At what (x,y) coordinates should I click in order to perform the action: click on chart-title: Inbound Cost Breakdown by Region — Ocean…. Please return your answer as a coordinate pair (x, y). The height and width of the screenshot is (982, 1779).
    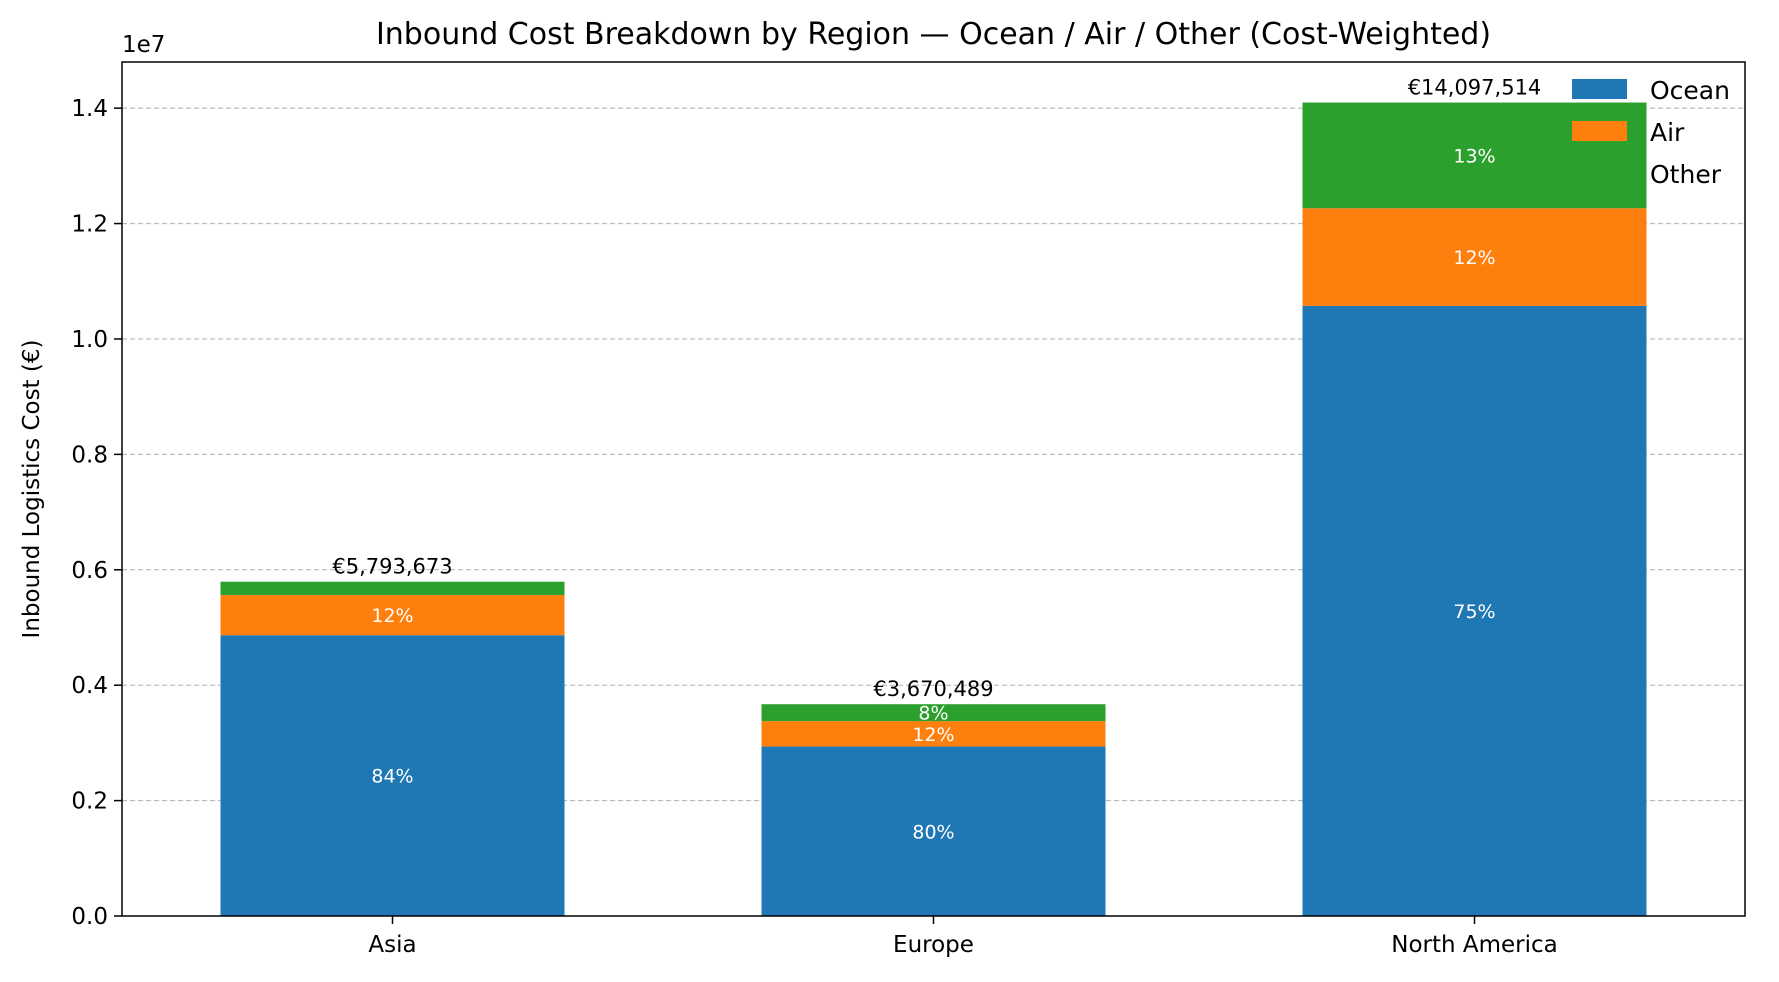
    Looking at the image, I should click on (933, 34).